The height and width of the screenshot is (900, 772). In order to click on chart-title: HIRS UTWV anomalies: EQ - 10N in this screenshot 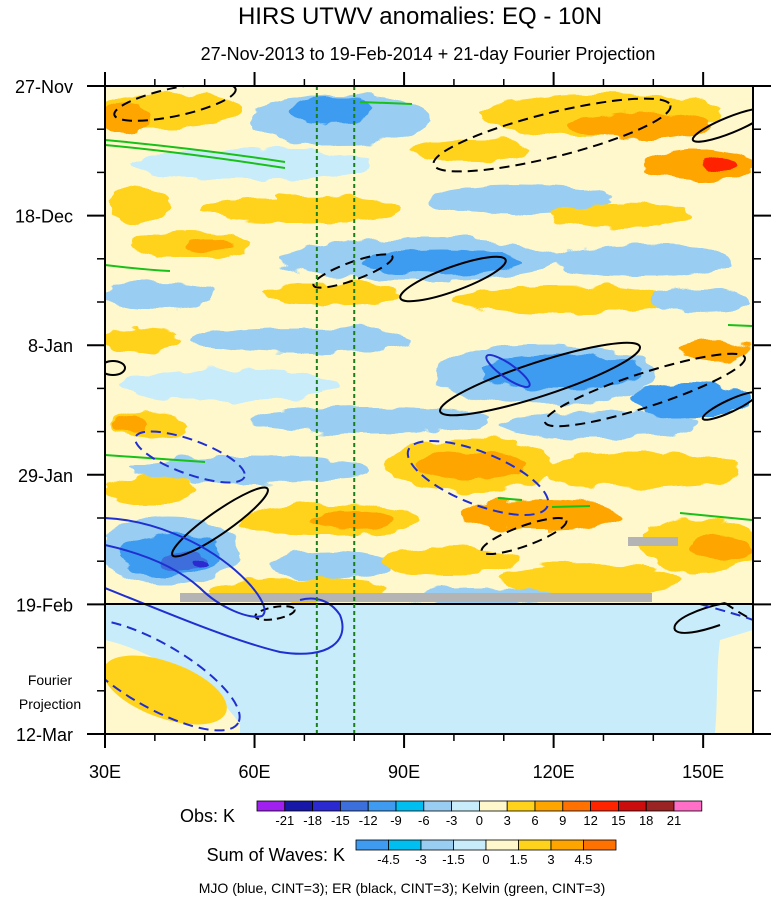, I will do `click(420, 16)`.